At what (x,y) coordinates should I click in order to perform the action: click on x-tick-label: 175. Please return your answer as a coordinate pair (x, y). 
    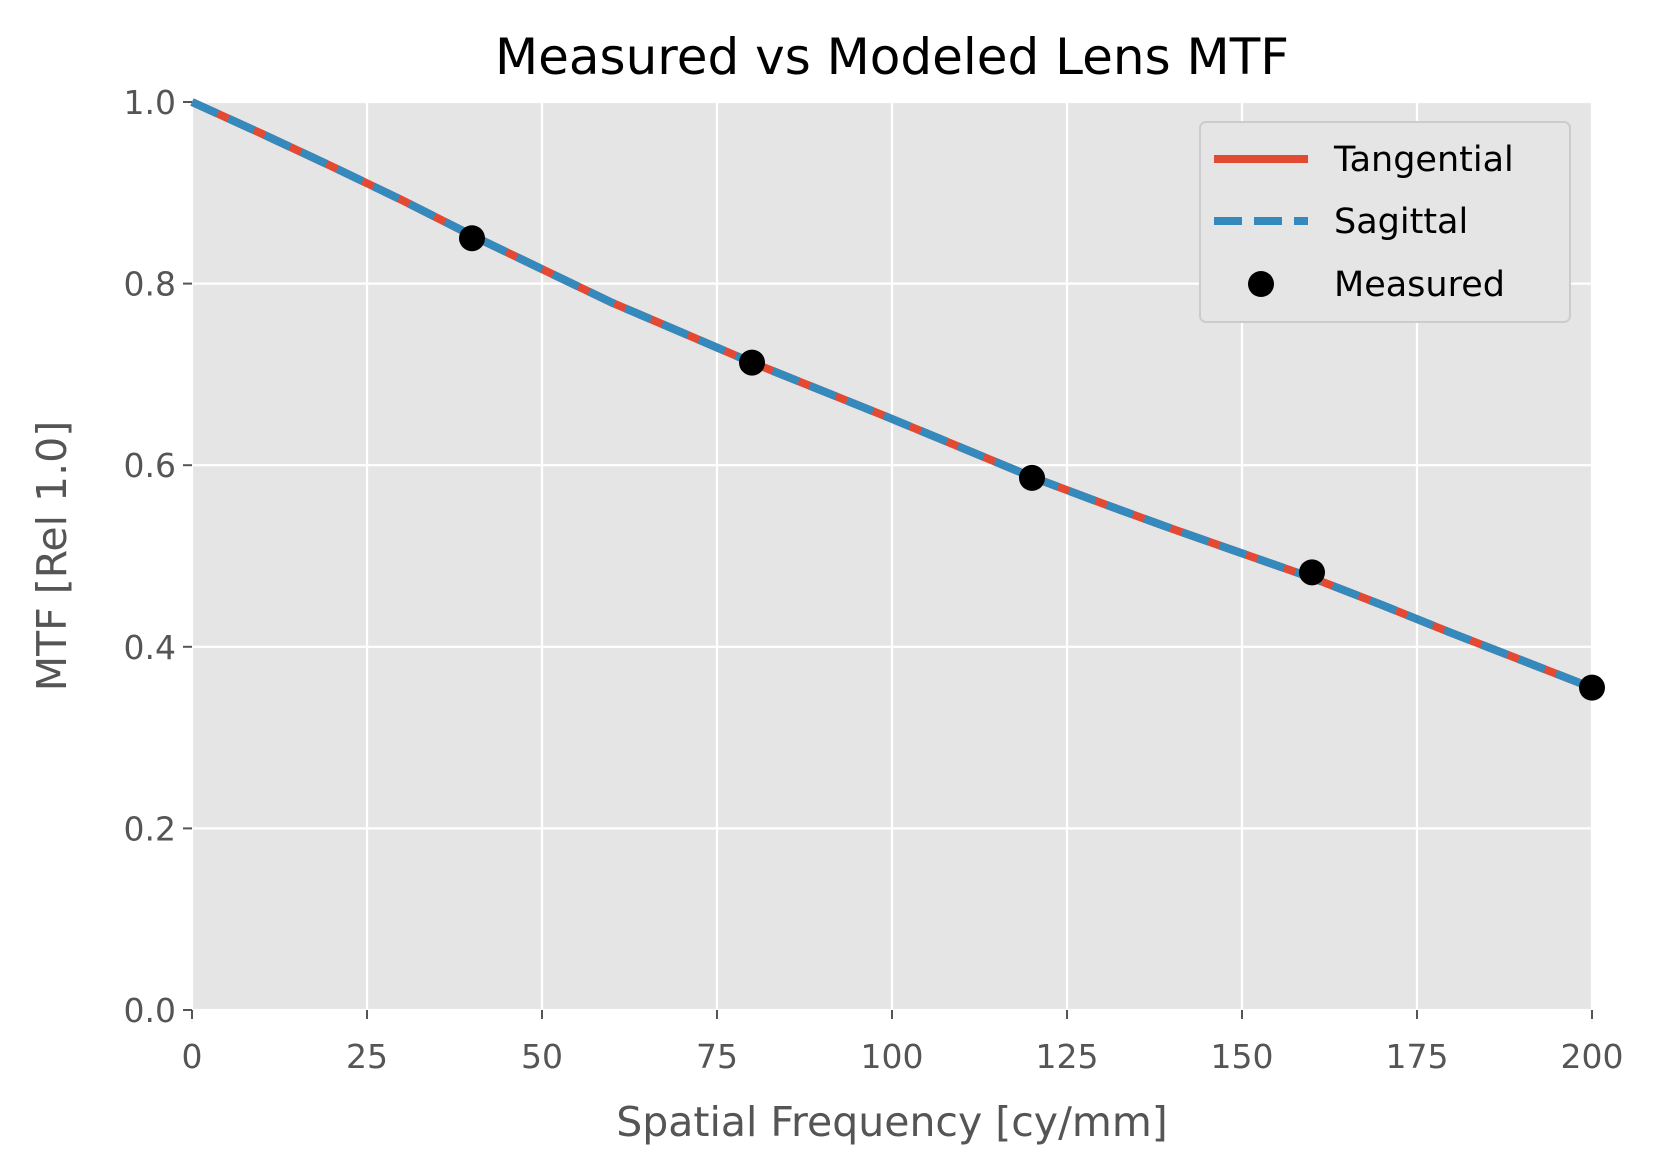
    Looking at the image, I should click on (1417, 1056).